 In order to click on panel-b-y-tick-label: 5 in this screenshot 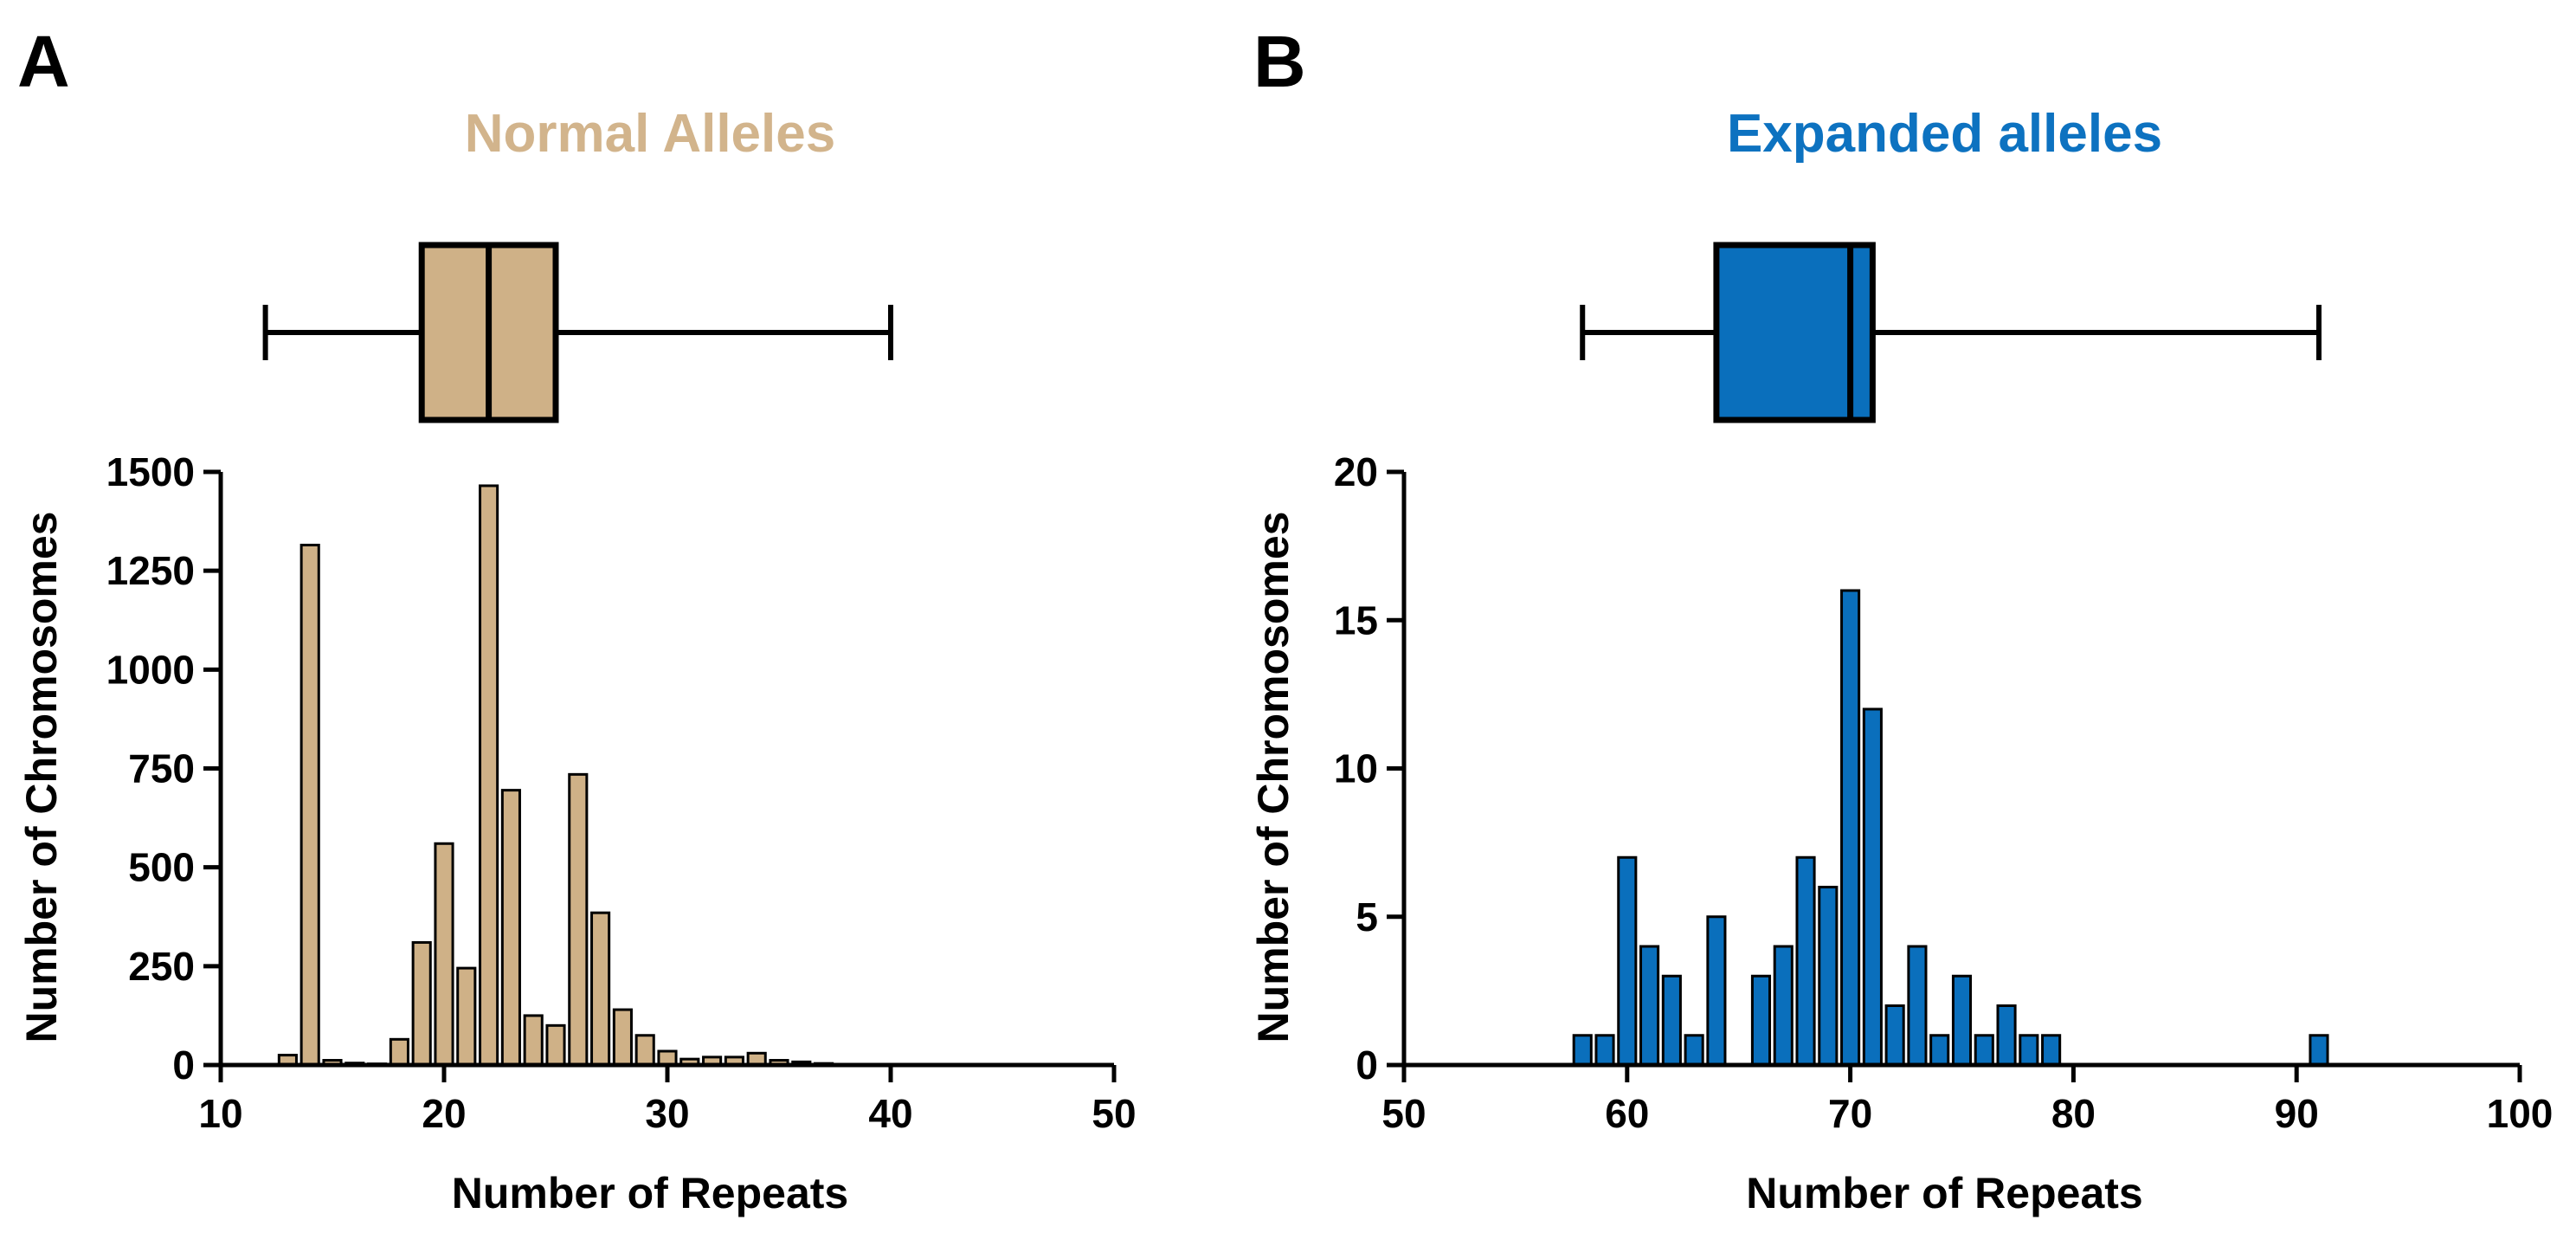, I will do `click(1367, 916)`.